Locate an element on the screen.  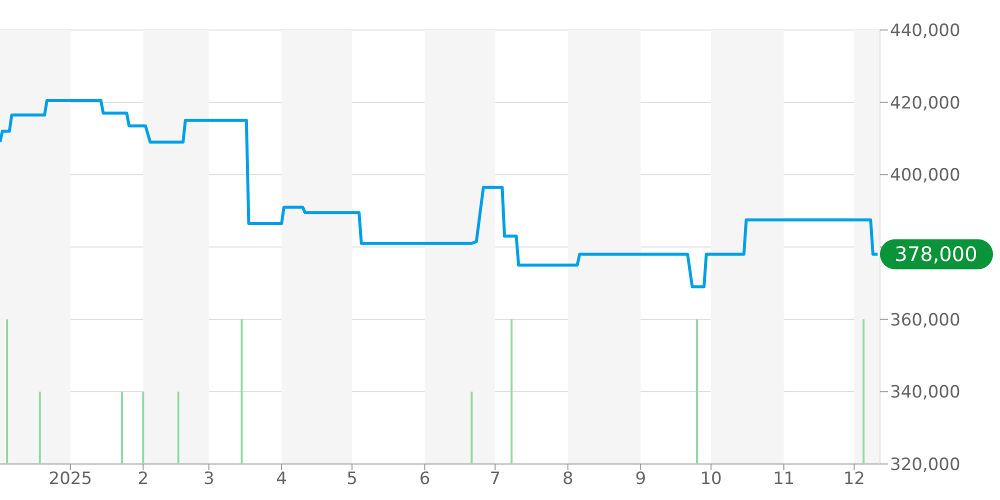
x-tick-label: 10 is located at coordinates (711, 479).